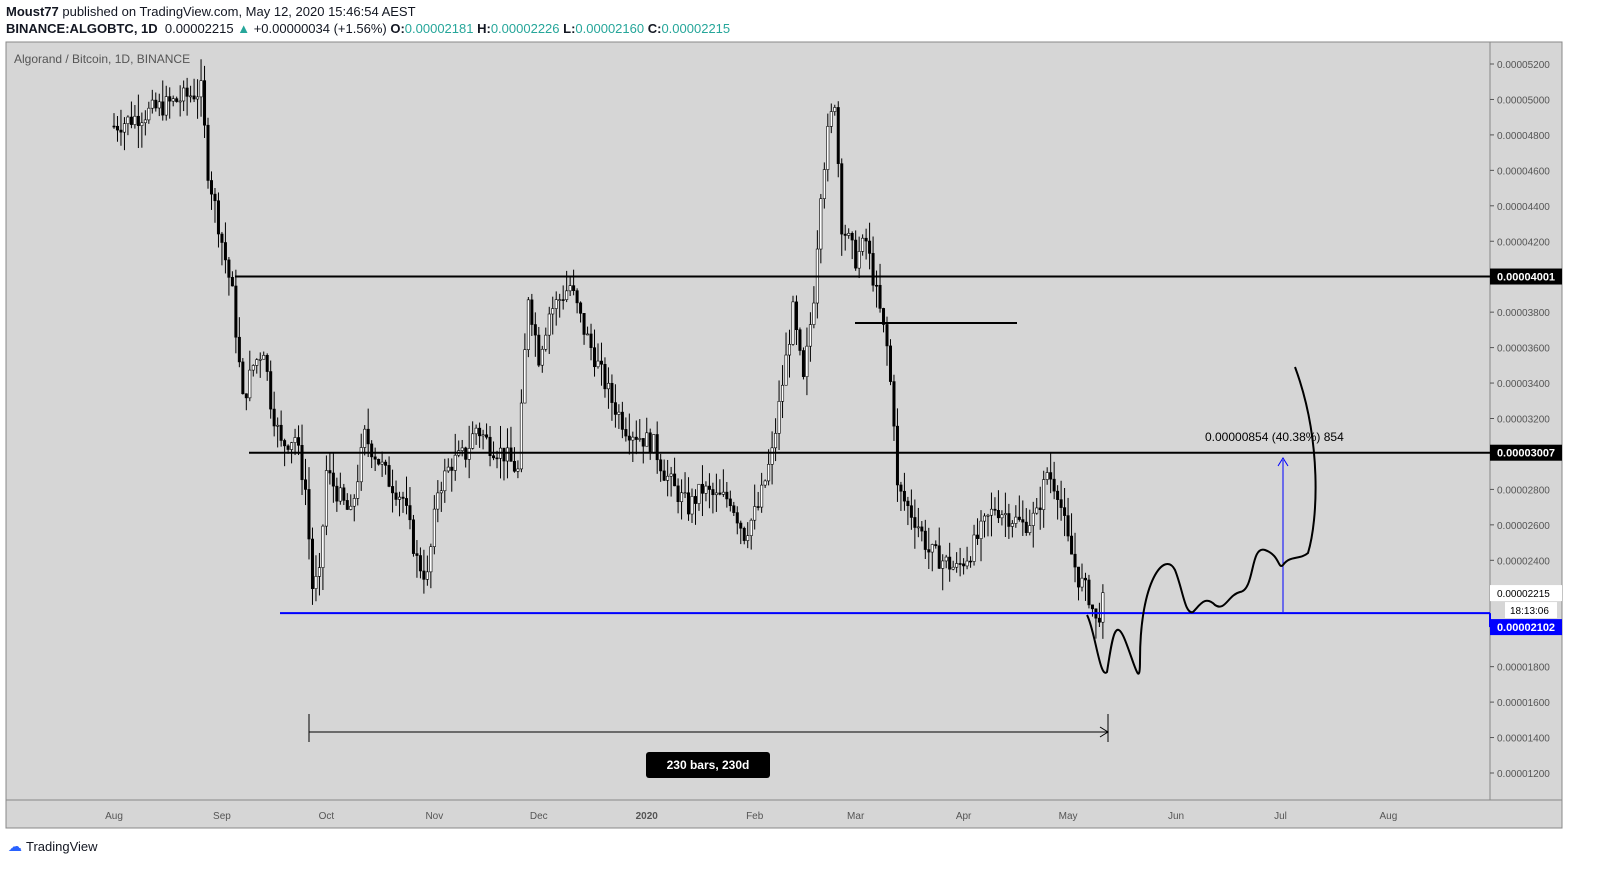 This screenshot has height=891, width=1617. What do you see at coordinates (755, 816) in the screenshot?
I see `x-tick-label: Feb` at bounding box center [755, 816].